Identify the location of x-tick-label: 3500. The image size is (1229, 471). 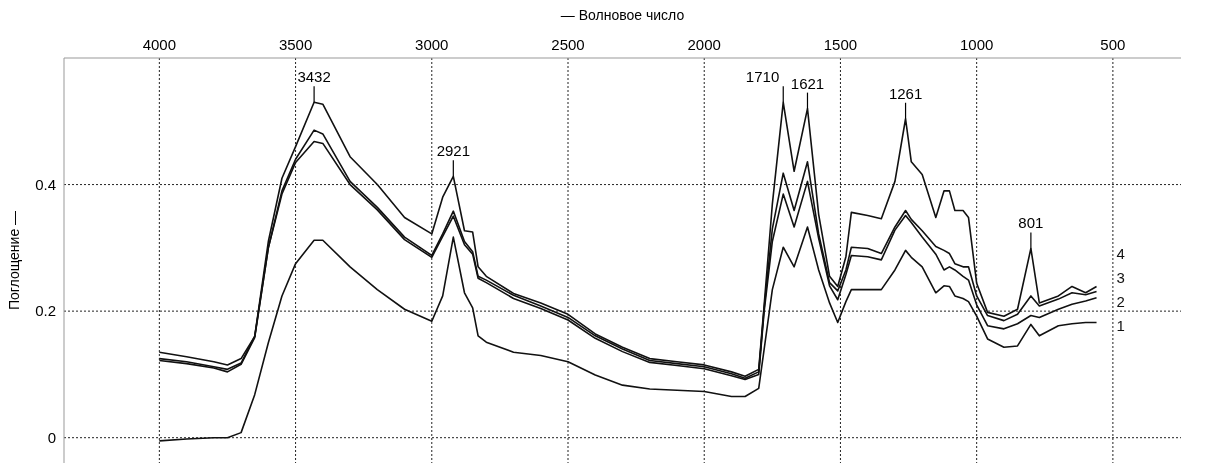
(295, 44).